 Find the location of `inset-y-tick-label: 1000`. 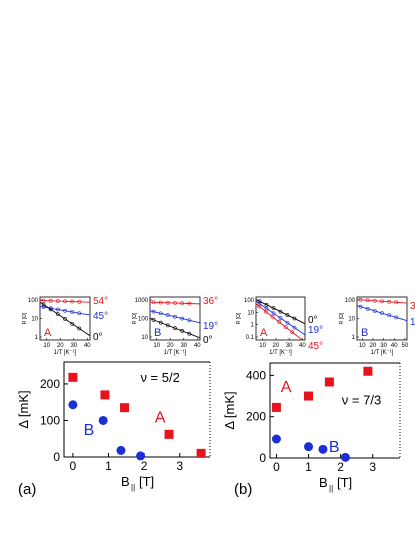

inset-y-tick-label: 1000 is located at coordinates (142, 301).